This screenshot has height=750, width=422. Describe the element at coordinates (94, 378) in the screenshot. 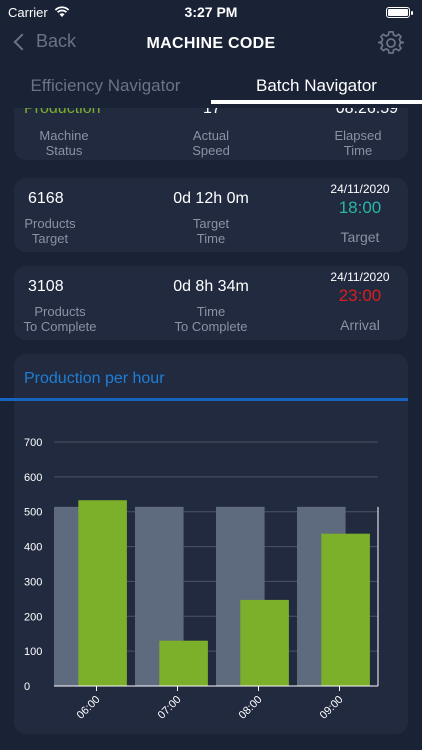

I see `chart-title: Production per hour` at that location.